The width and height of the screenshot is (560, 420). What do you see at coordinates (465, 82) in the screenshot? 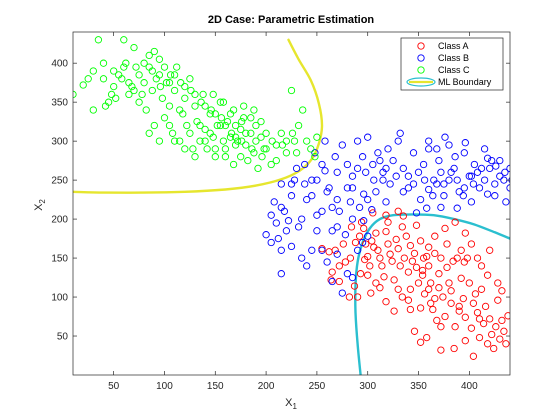
I see `legend-label-ml-boundary: ML Boundary` at bounding box center [465, 82].